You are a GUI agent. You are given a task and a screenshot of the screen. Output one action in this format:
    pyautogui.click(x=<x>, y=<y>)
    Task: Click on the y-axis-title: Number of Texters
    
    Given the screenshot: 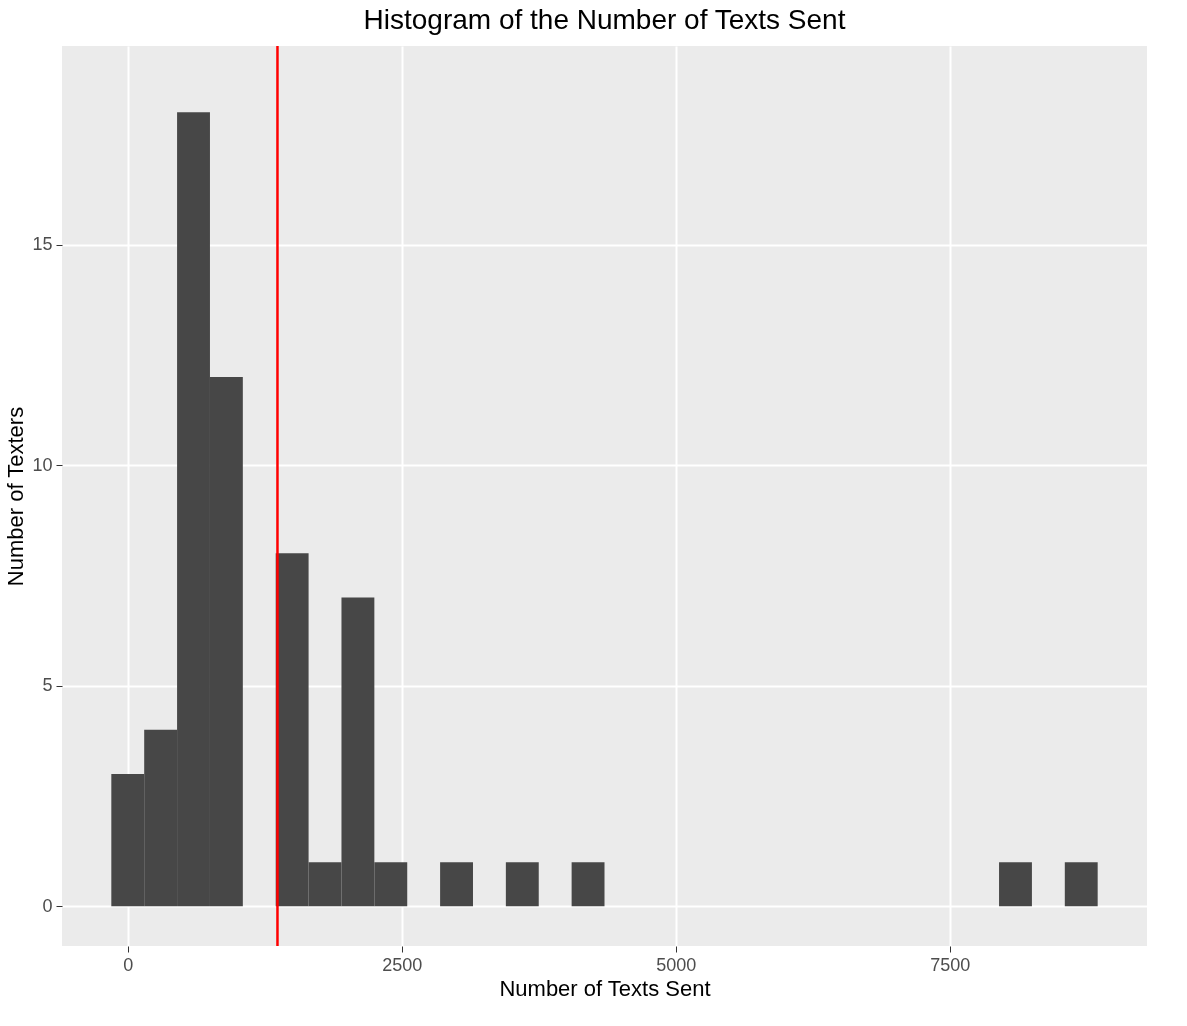 What is the action you would take?
    pyautogui.click(x=16, y=496)
    